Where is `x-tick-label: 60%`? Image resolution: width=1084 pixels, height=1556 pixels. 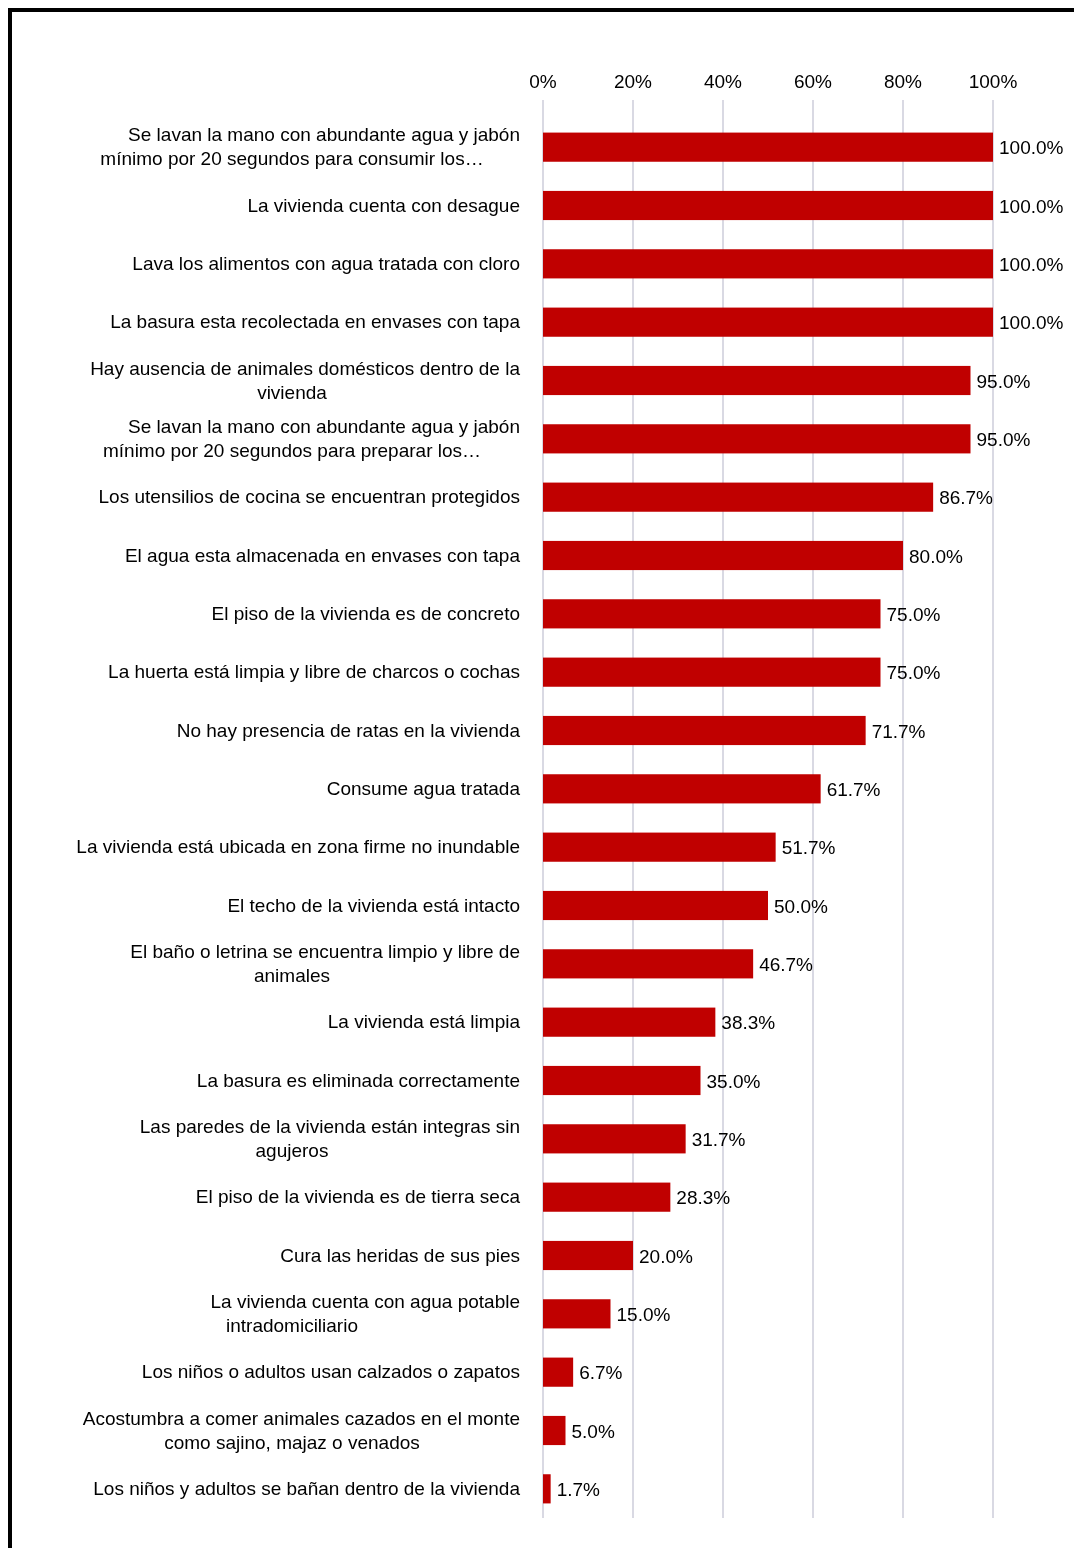
x-tick-label: 60% is located at coordinates (813, 81).